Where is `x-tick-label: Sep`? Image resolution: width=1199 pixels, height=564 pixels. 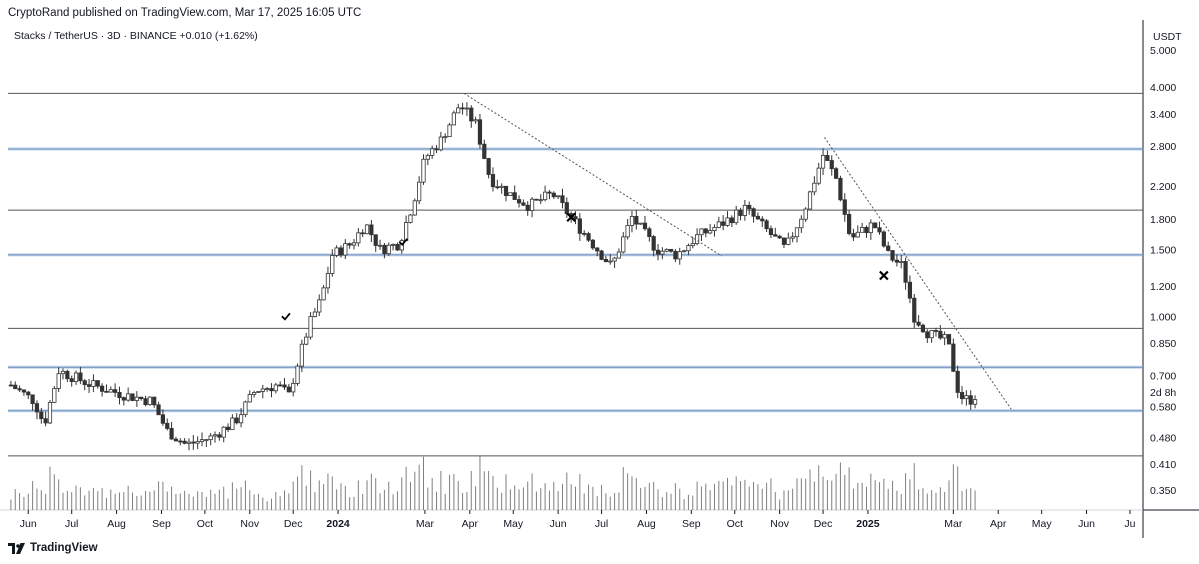 x-tick-label: Sep is located at coordinates (161, 524).